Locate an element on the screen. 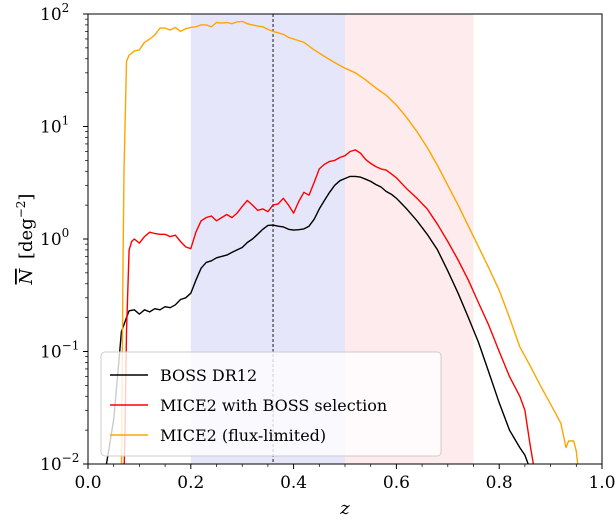 The image size is (616, 520). y-tick-label: 10¹ is located at coordinates (54, 126).